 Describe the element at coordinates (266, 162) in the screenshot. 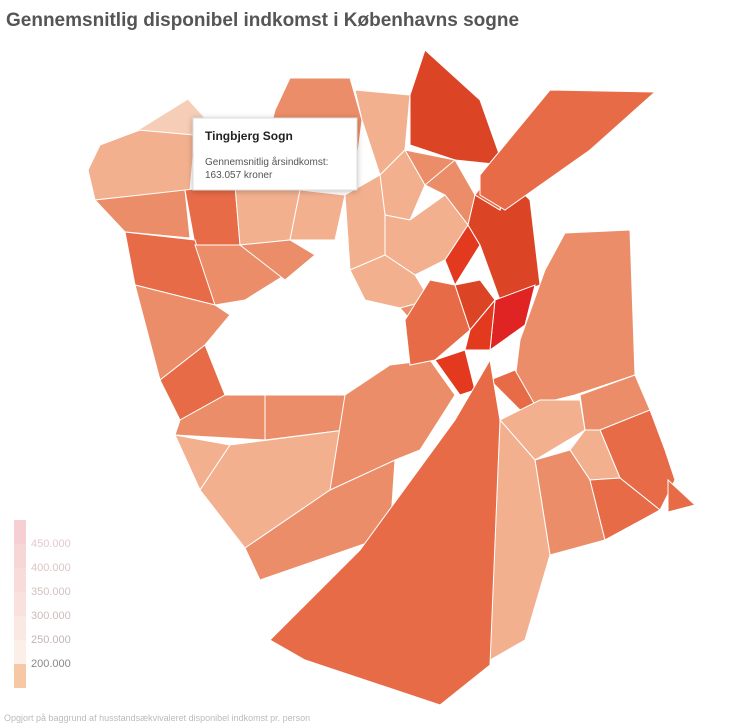

I see `tooltip-label: Gennemsnitlig årsindkomst:` at that location.